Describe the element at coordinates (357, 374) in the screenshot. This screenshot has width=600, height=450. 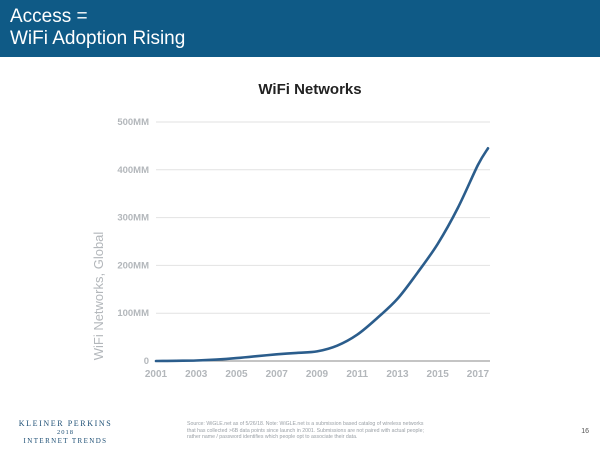
I see `x-tick-label: 2011` at that location.